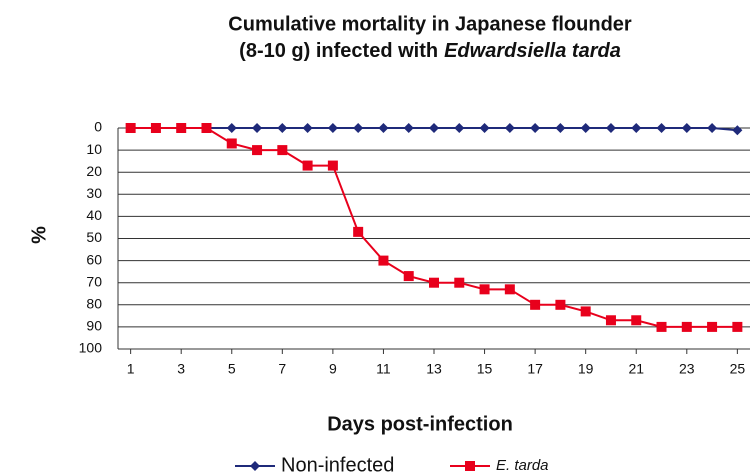  What do you see at coordinates (485, 369) in the screenshot?
I see `x-tick-label: 15` at bounding box center [485, 369].